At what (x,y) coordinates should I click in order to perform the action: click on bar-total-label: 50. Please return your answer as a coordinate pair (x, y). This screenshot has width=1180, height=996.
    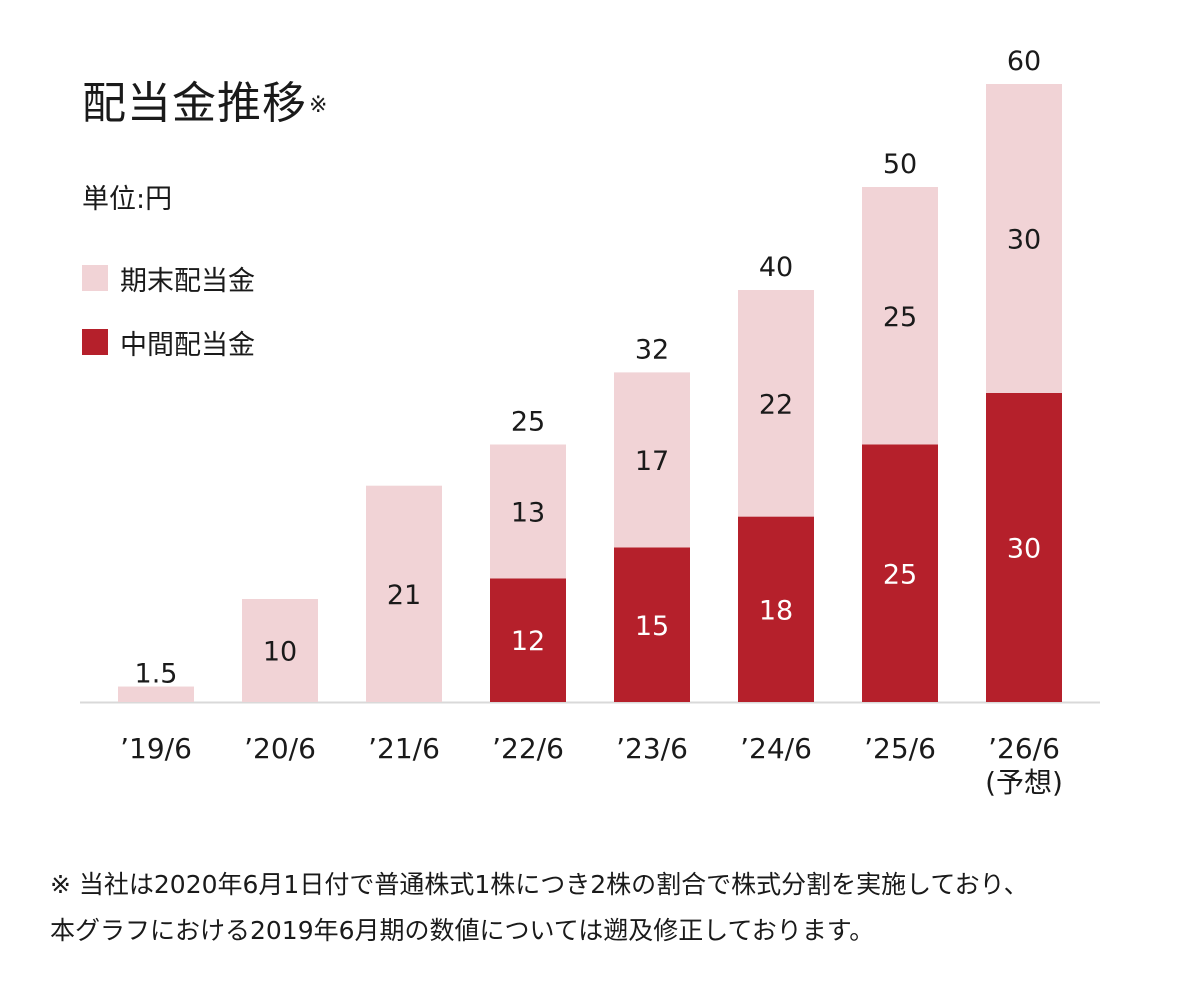
    Looking at the image, I should click on (900, 164).